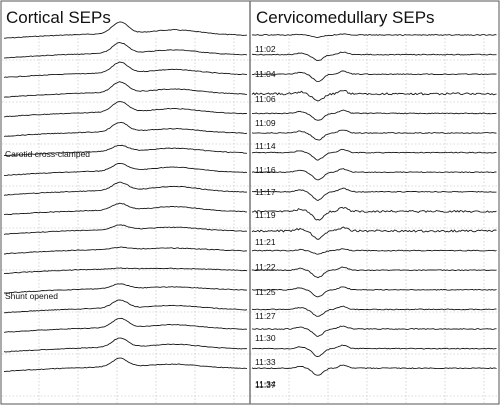 The image size is (500, 405). Describe the element at coordinates (265, 192) in the screenshot. I see `time-label: 11:17` at that location.